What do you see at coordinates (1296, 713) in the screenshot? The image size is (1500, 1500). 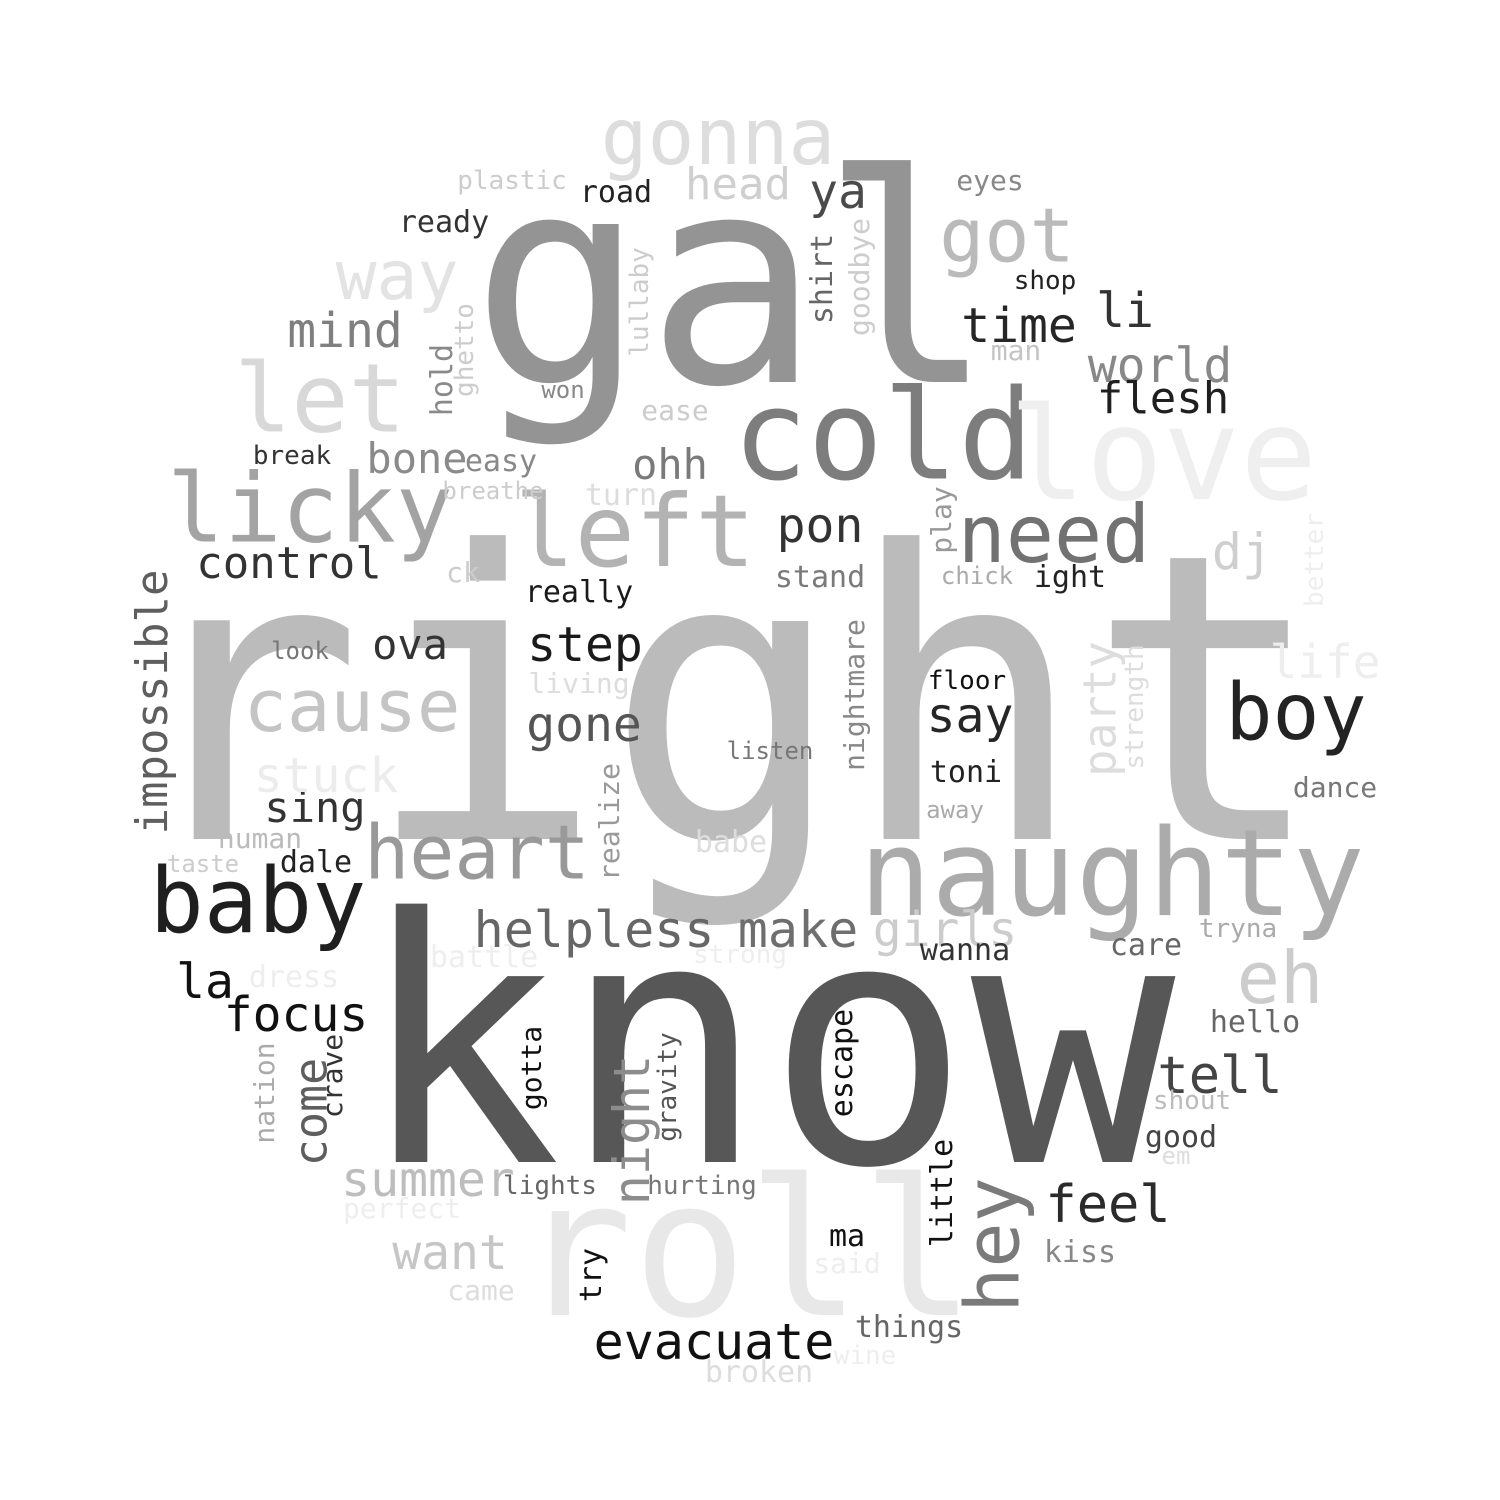 I see `word-boy: boy` at bounding box center [1296, 713].